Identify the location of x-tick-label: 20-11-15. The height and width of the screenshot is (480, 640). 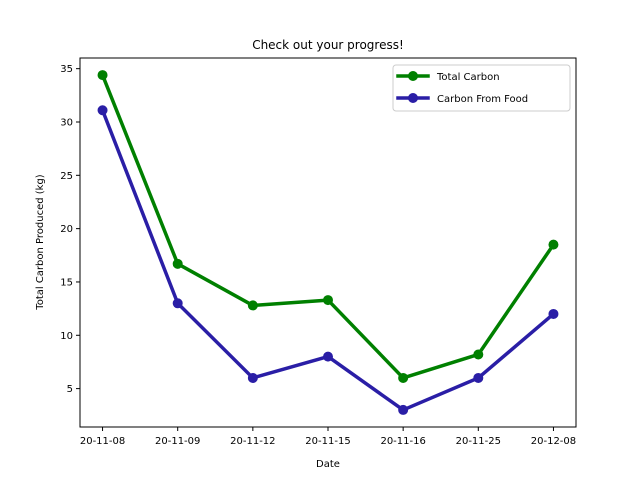
(327, 441).